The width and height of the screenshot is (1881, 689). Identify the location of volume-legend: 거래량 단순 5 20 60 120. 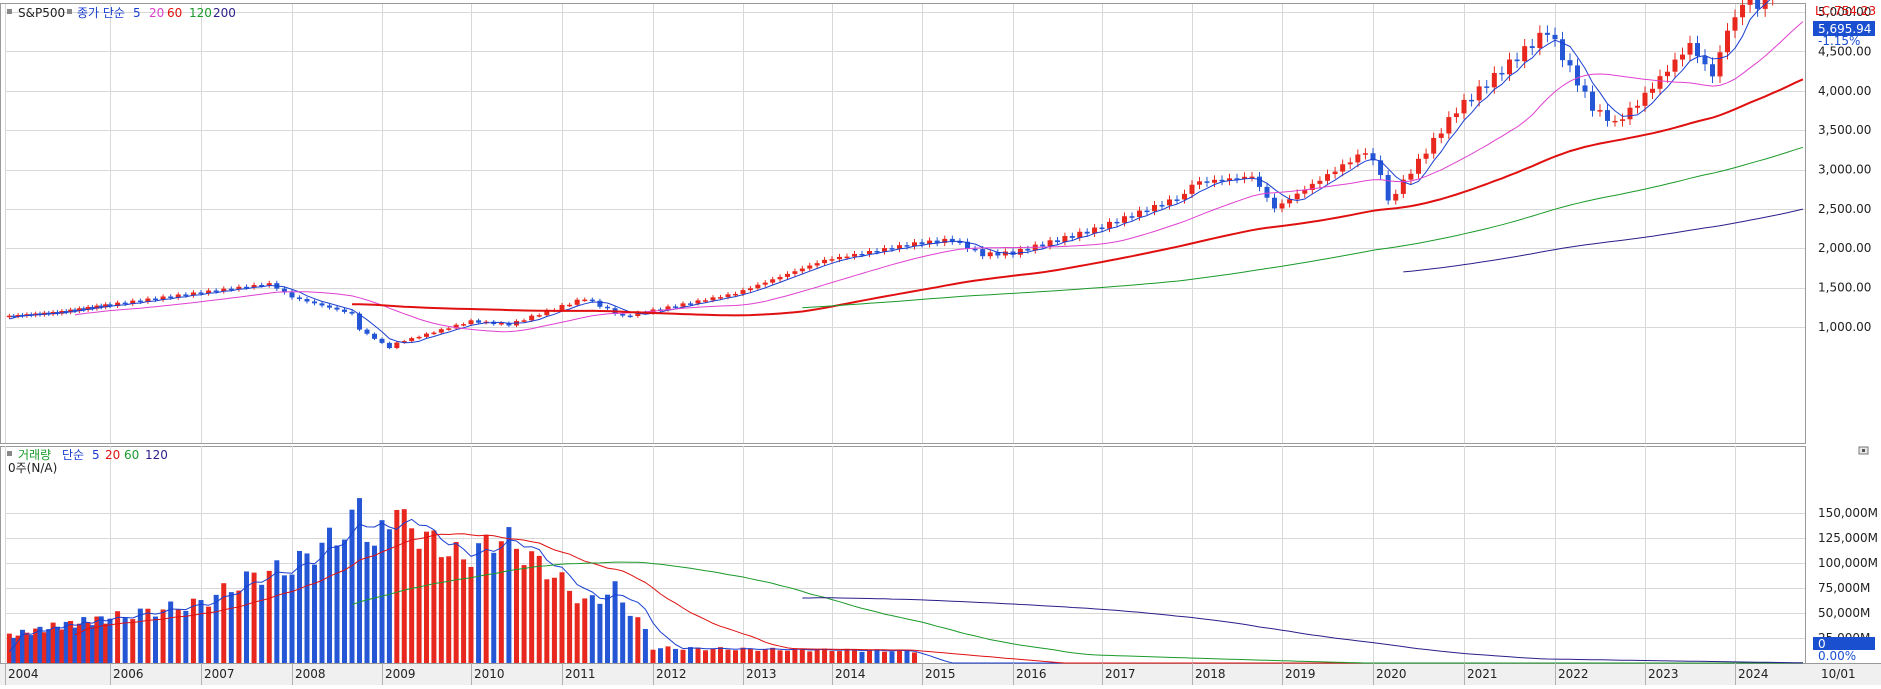
(87, 455).